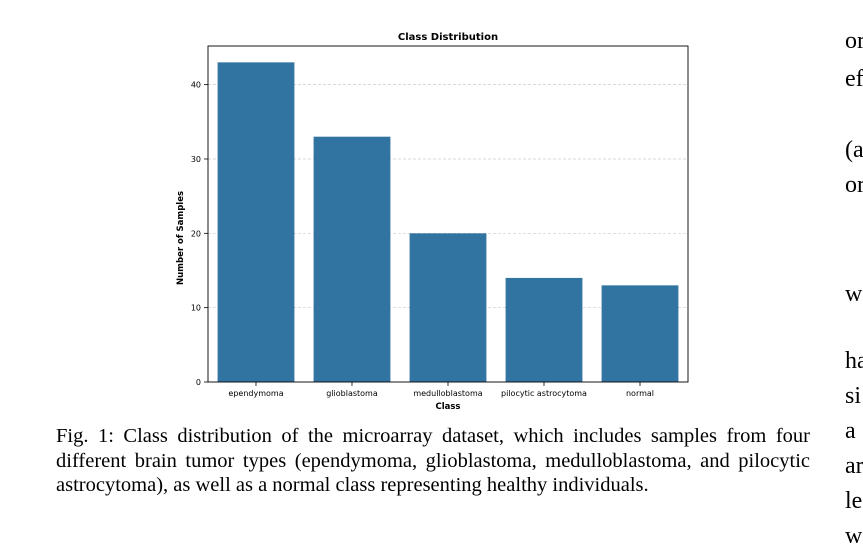 This screenshot has width=863, height=557. Describe the element at coordinates (448, 307) in the screenshot. I see `bar-medulloblastoma` at that location.